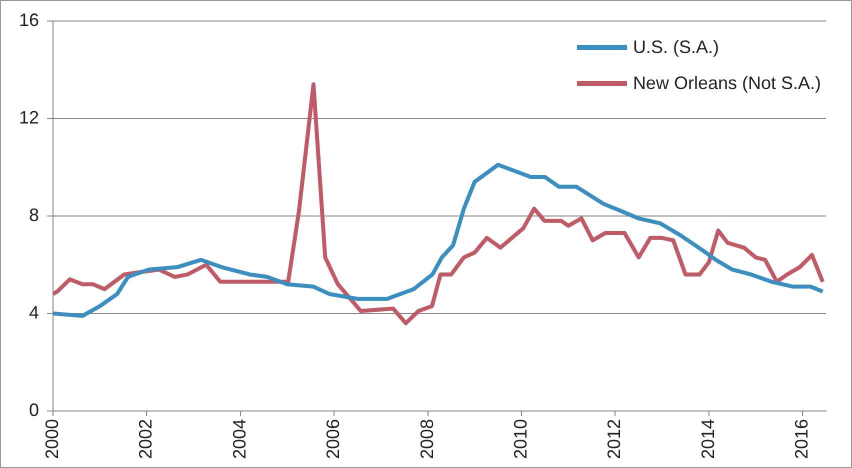  I want to click on x-tick-label: 2006, so click(333, 439).